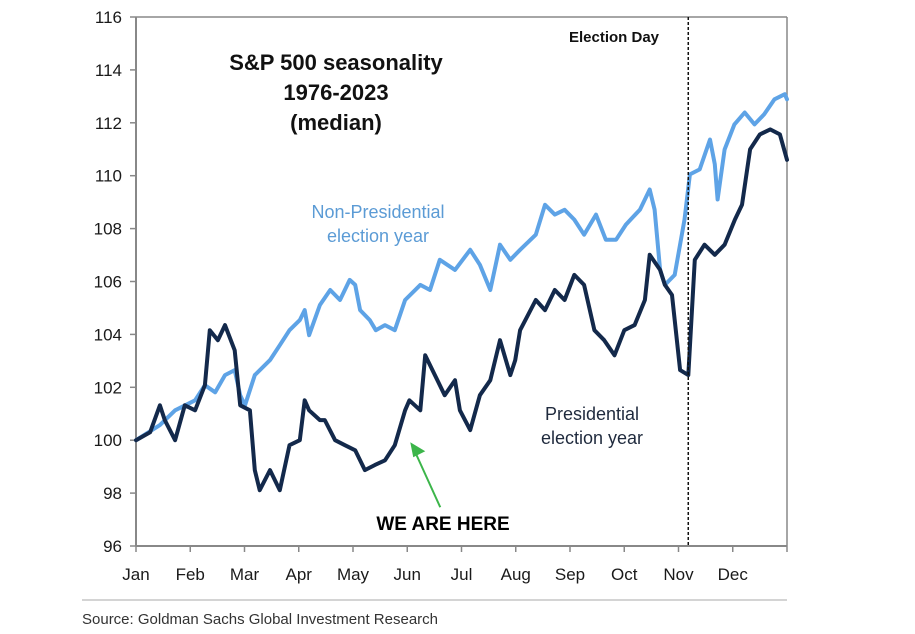 Image resolution: width=915 pixels, height=634 pixels. What do you see at coordinates (108, 440) in the screenshot?
I see `y-tick-label: 100` at bounding box center [108, 440].